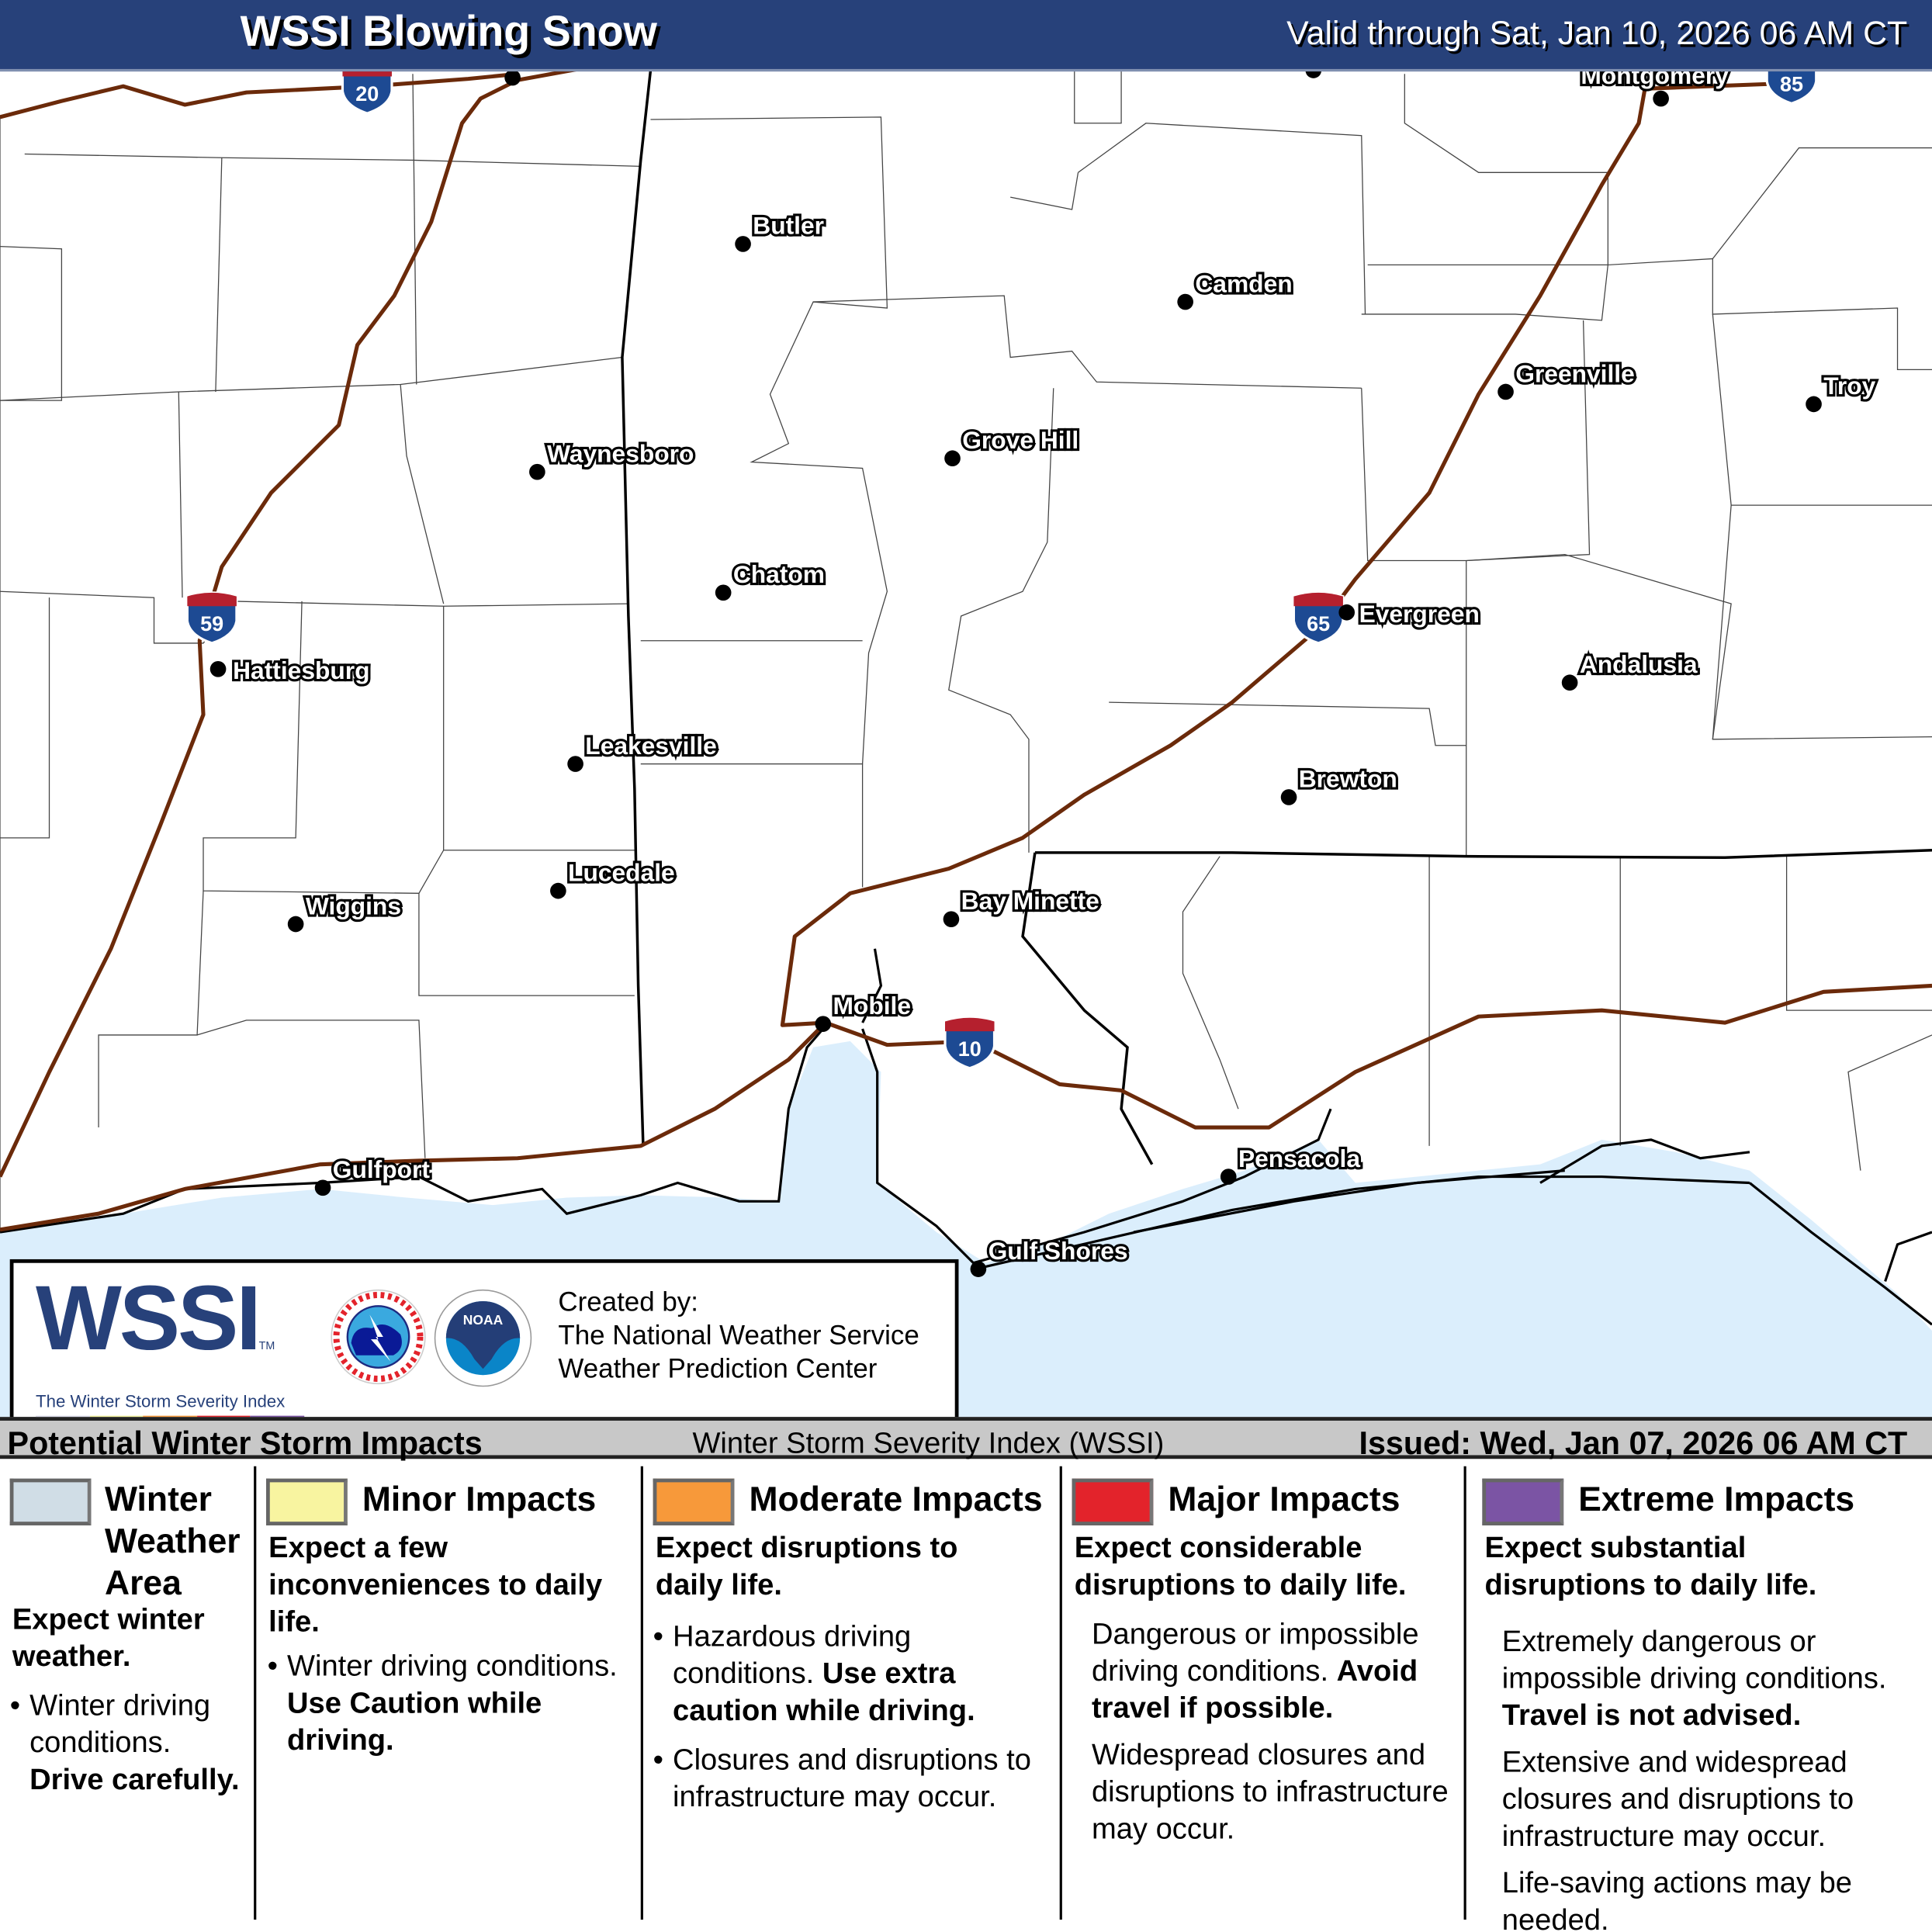 The width and height of the screenshot is (1932, 1932). I want to click on city-mobile: Mobile, so click(864, 1010).